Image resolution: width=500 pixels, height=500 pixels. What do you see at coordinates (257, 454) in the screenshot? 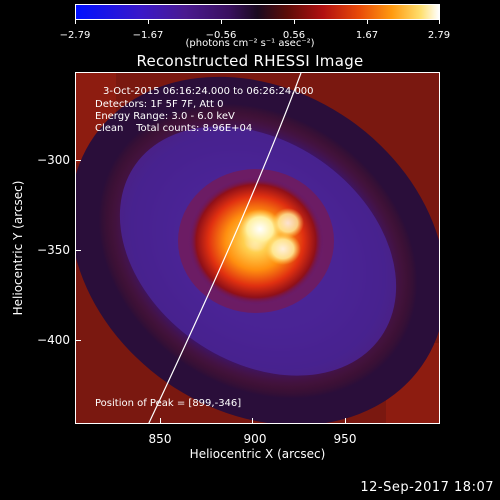
I see `x-axis-label: Heliocentric X (arcsec)` at bounding box center [257, 454].